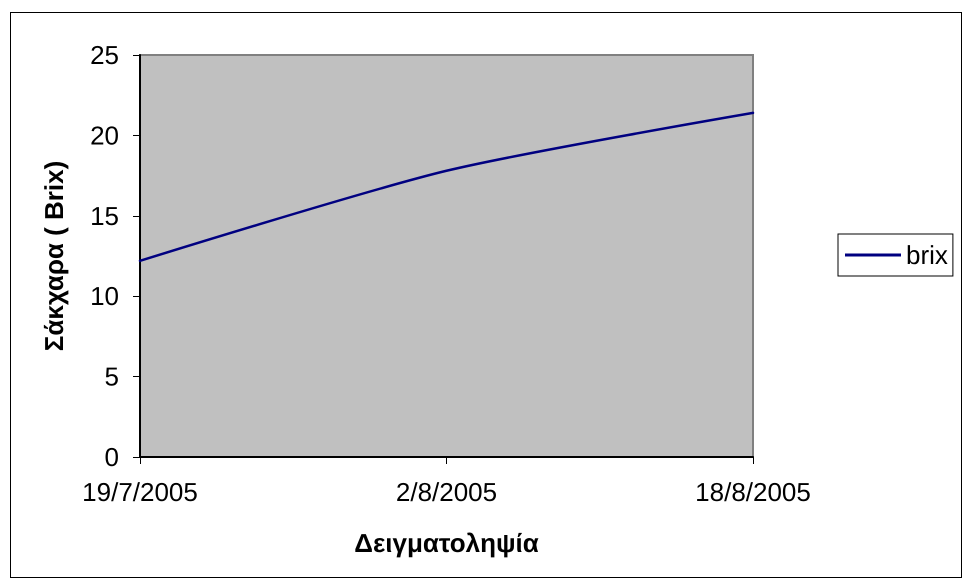 Image resolution: width=965 pixels, height=581 pixels. Describe the element at coordinates (753, 492) in the screenshot. I see `x-tick-label: 18/8/2005` at that location.